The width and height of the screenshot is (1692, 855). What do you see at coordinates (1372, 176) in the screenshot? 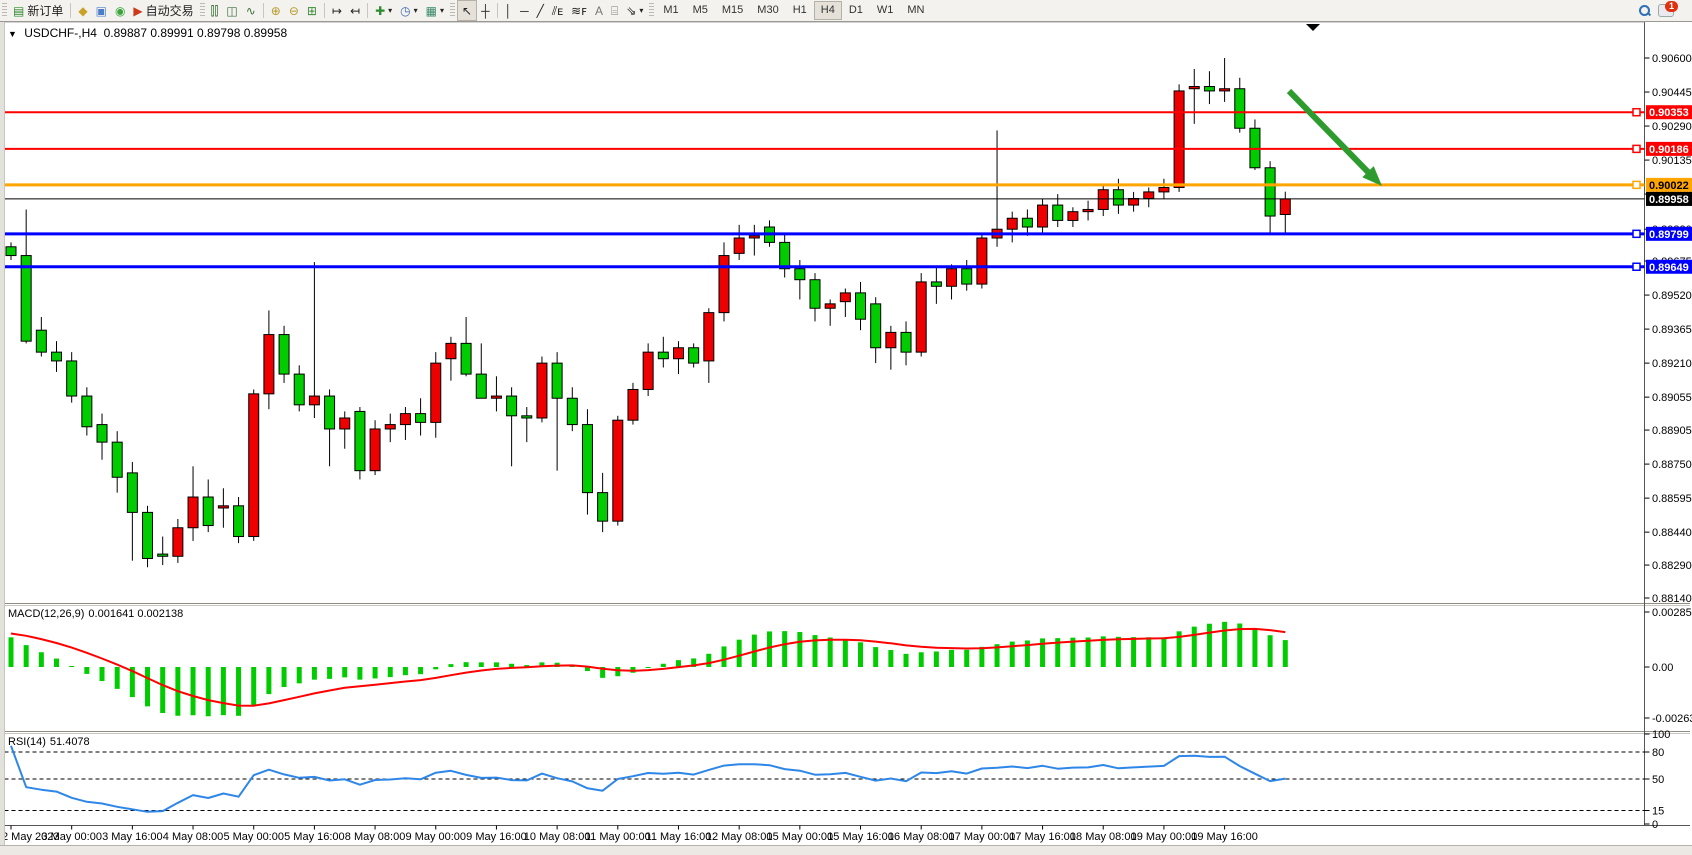
I see `trend-arrow-head` at bounding box center [1372, 176].